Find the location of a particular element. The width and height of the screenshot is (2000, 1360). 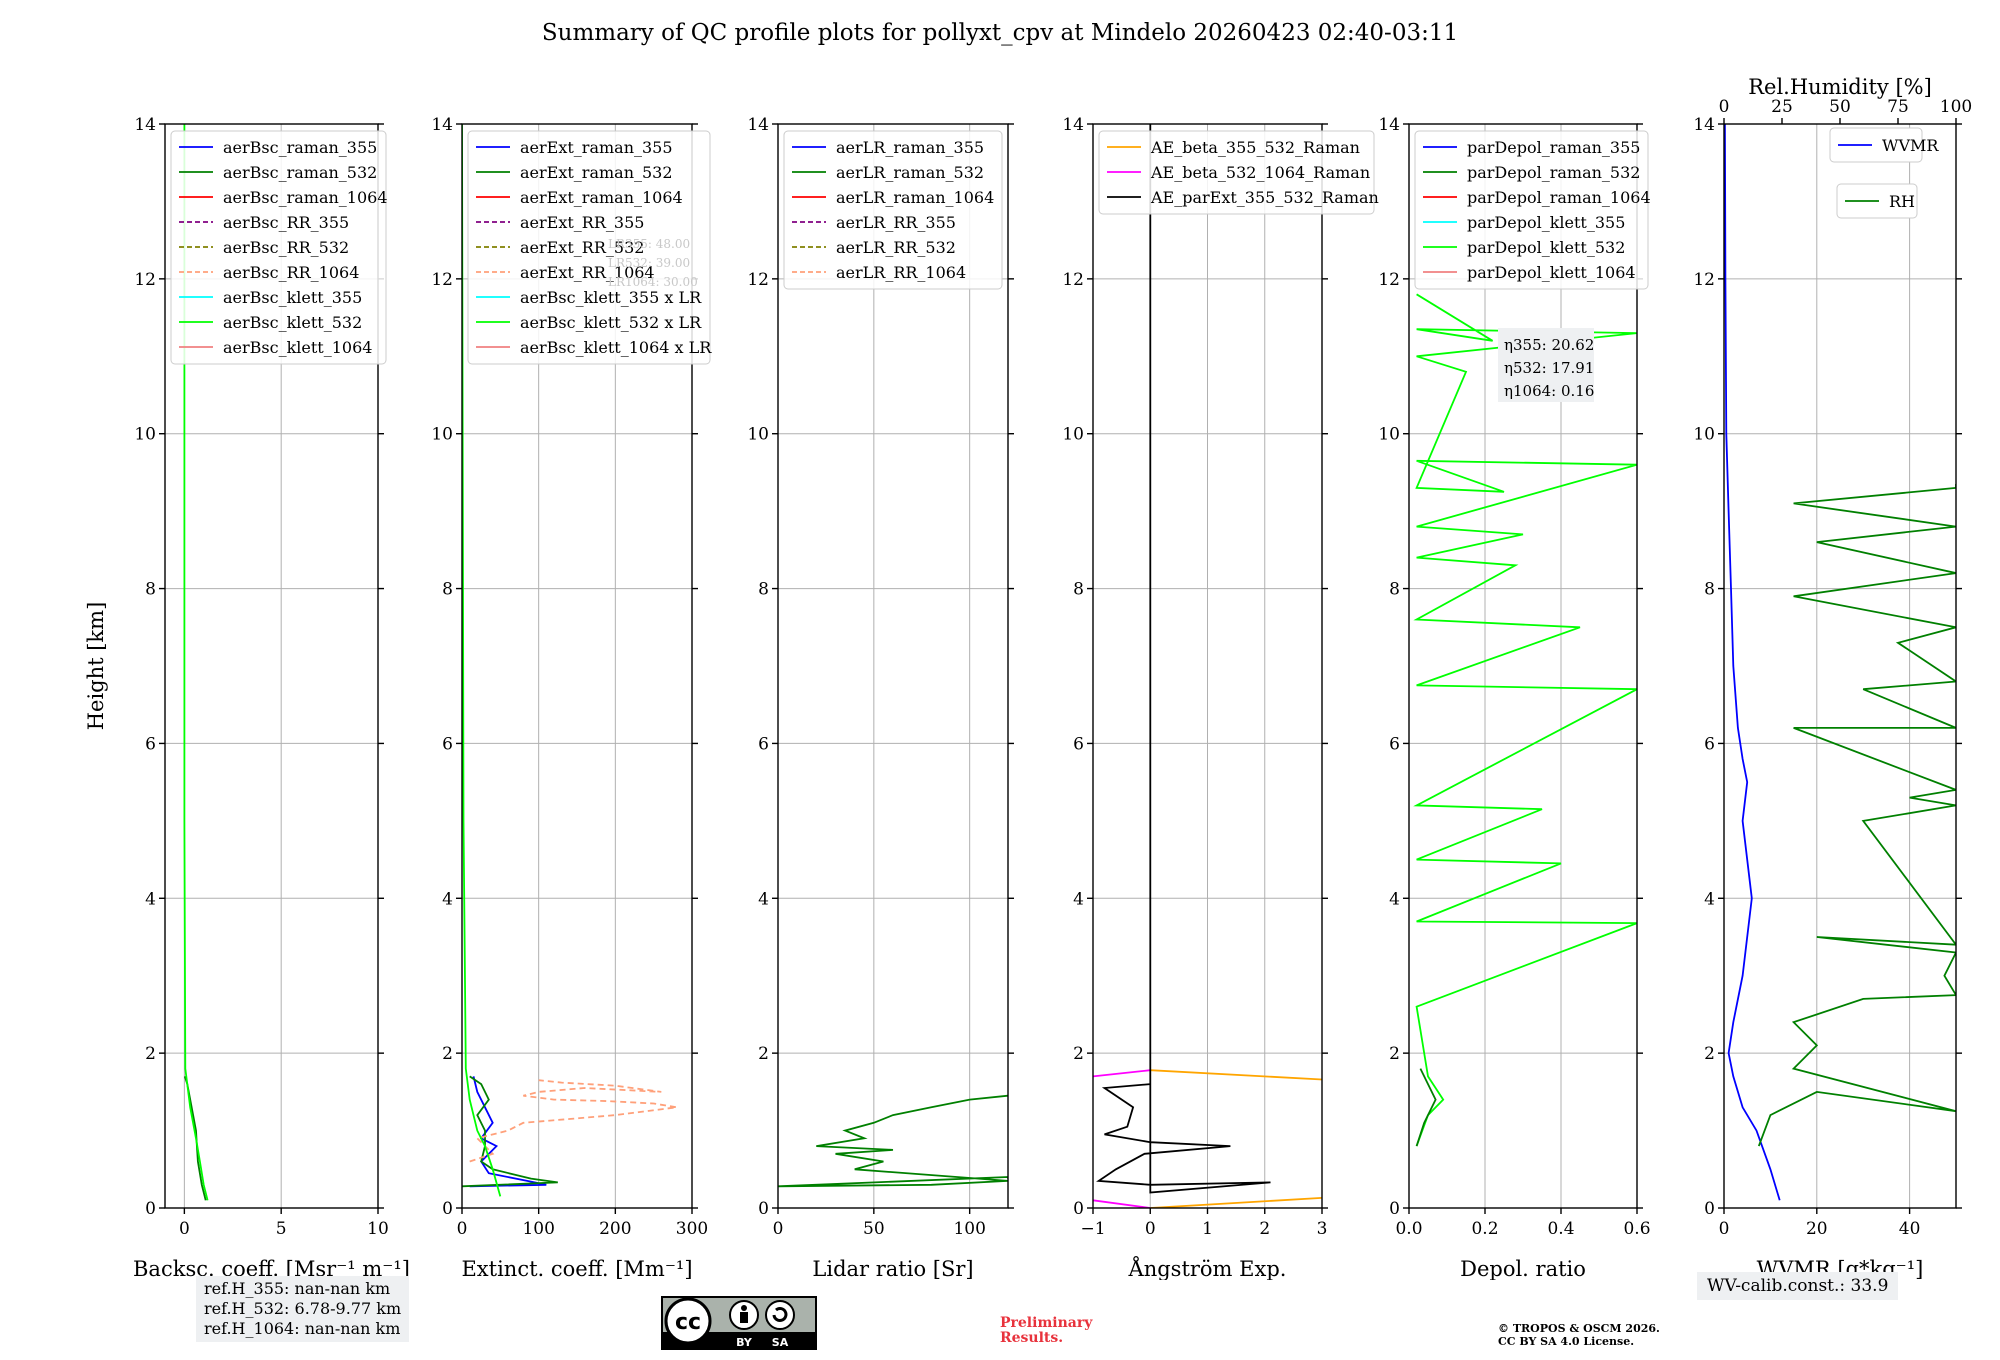

legend-label: aerBsc_raman_355 is located at coordinates (300, 147).